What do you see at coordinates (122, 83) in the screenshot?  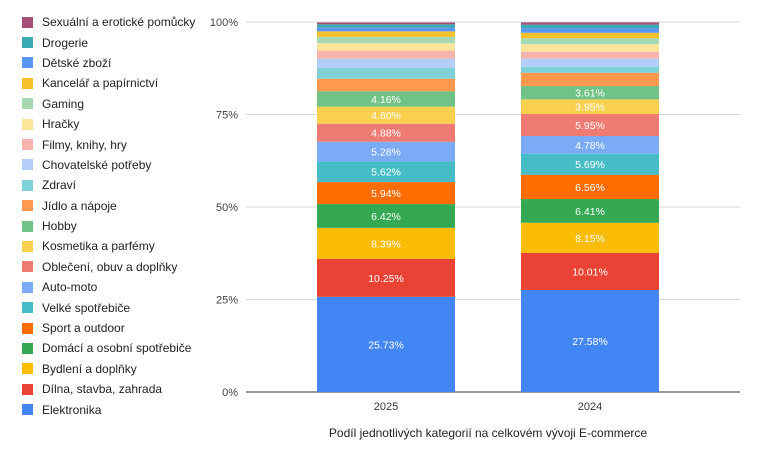 I see `legend-item-kancelar-a-papirnictvi: Kancelář a papírnictví` at bounding box center [122, 83].